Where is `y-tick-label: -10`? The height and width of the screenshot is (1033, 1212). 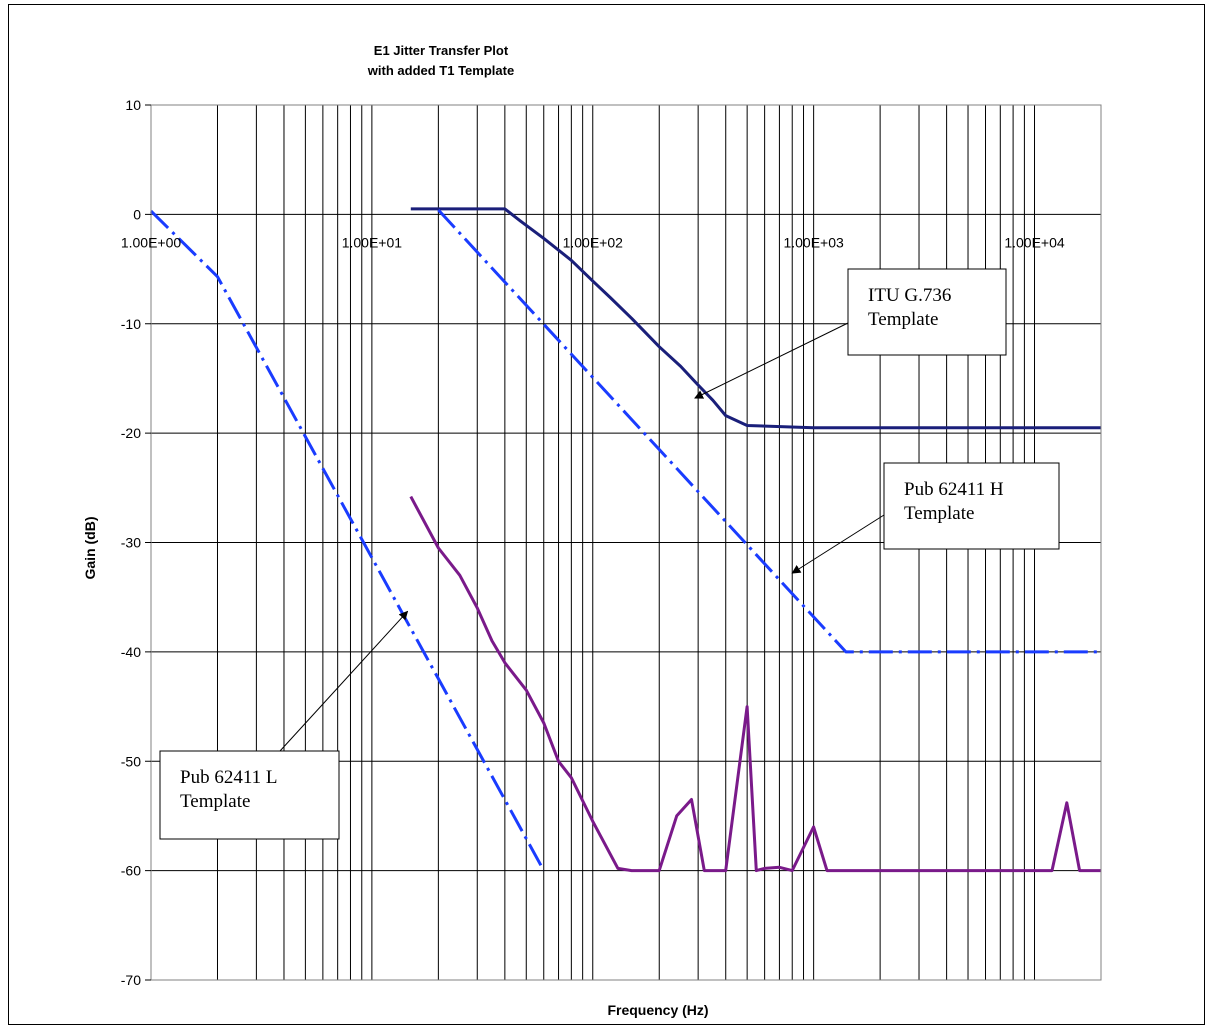
y-tick-label: -10 is located at coordinates (131, 324).